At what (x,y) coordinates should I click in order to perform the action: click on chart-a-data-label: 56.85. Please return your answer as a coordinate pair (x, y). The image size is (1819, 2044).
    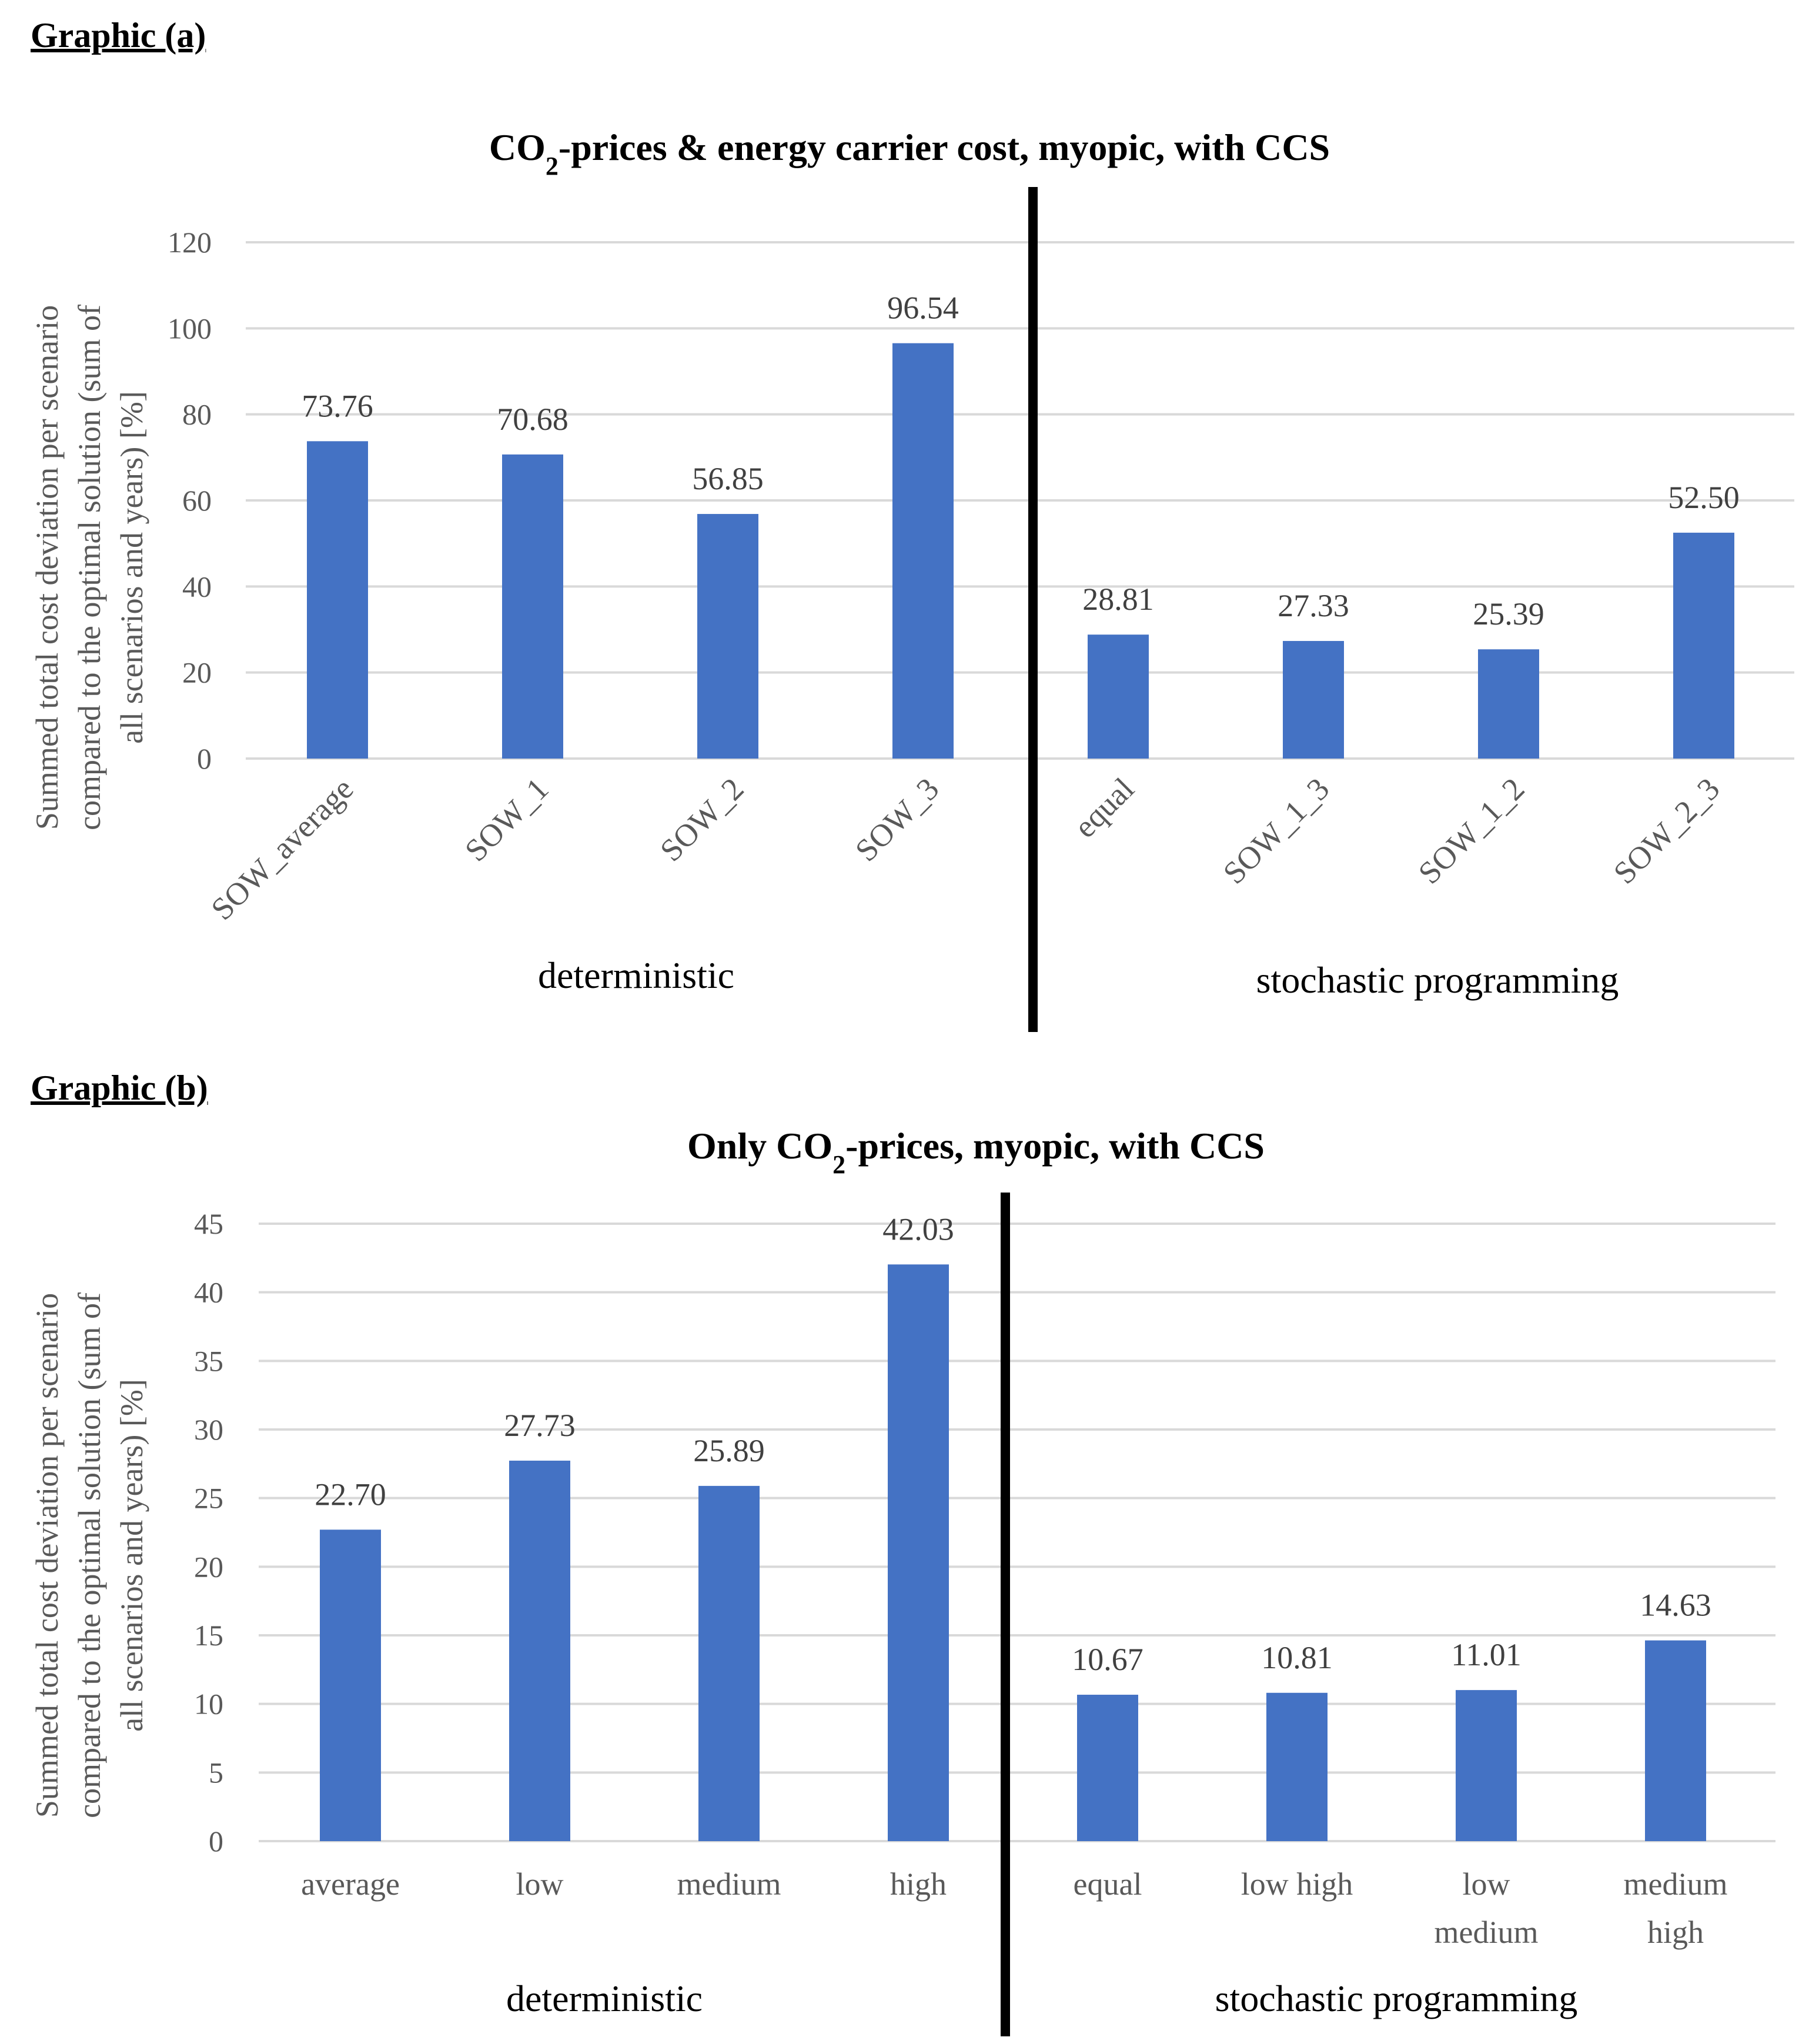
    Looking at the image, I should click on (728, 479).